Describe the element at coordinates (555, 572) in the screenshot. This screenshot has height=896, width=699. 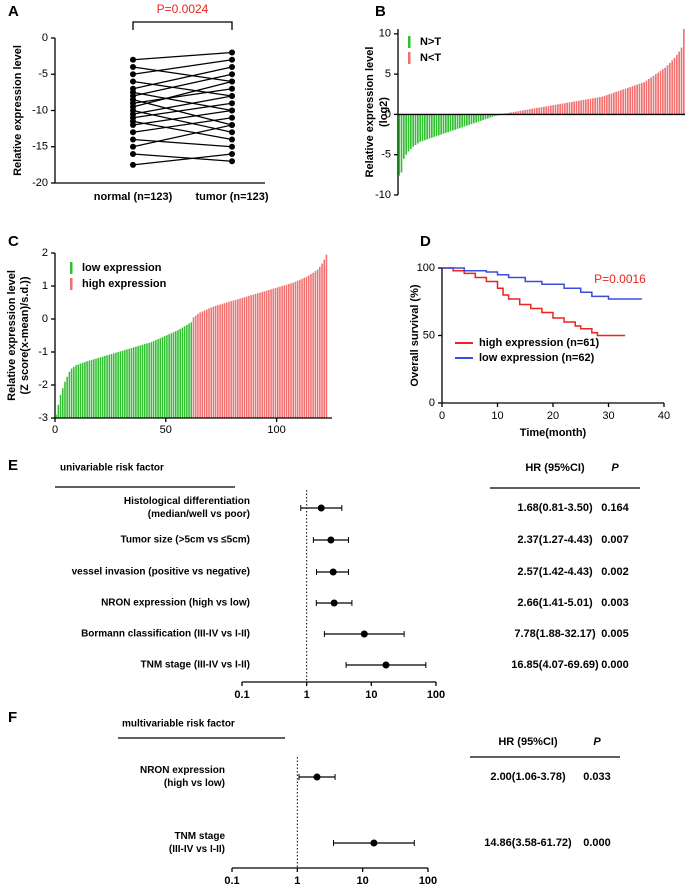
I see `hr-label: 2.57(1.42-4.43)` at that location.